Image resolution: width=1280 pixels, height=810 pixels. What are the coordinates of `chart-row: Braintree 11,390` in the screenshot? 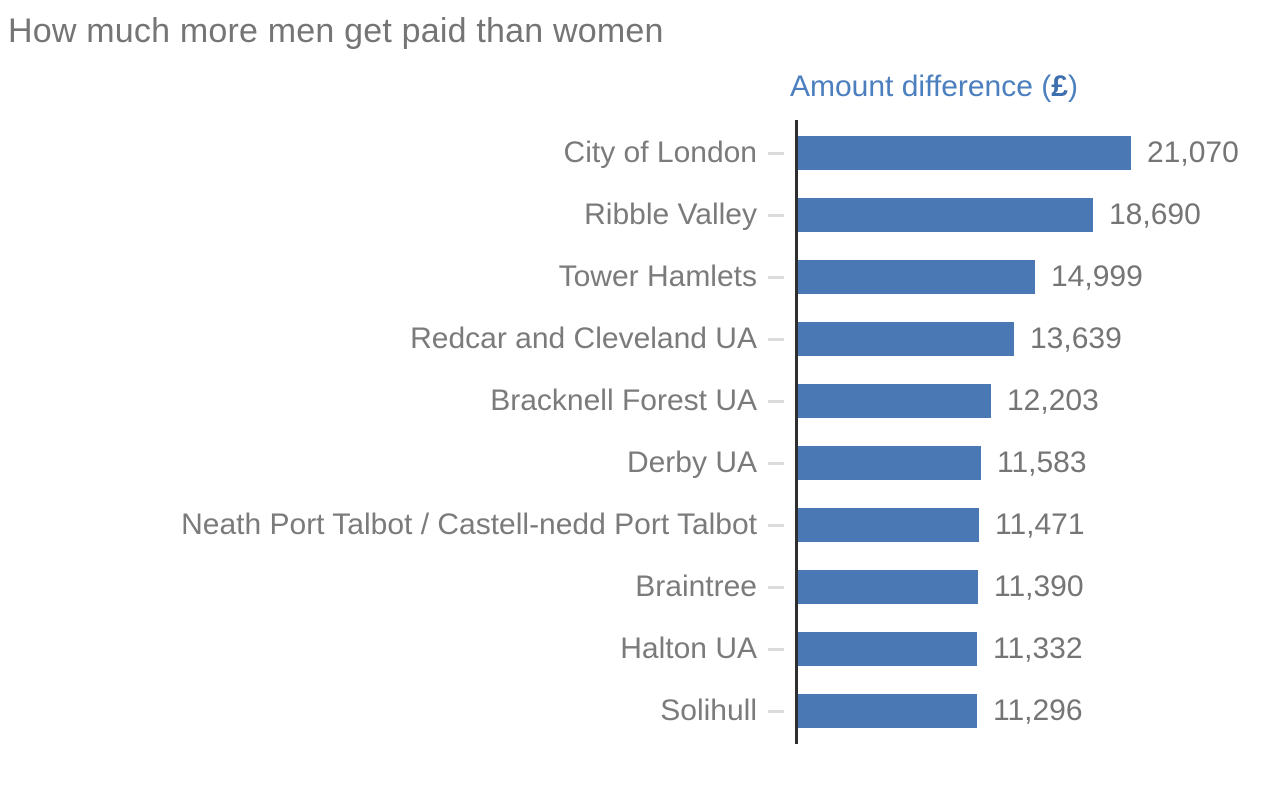 It's located at (640, 587).